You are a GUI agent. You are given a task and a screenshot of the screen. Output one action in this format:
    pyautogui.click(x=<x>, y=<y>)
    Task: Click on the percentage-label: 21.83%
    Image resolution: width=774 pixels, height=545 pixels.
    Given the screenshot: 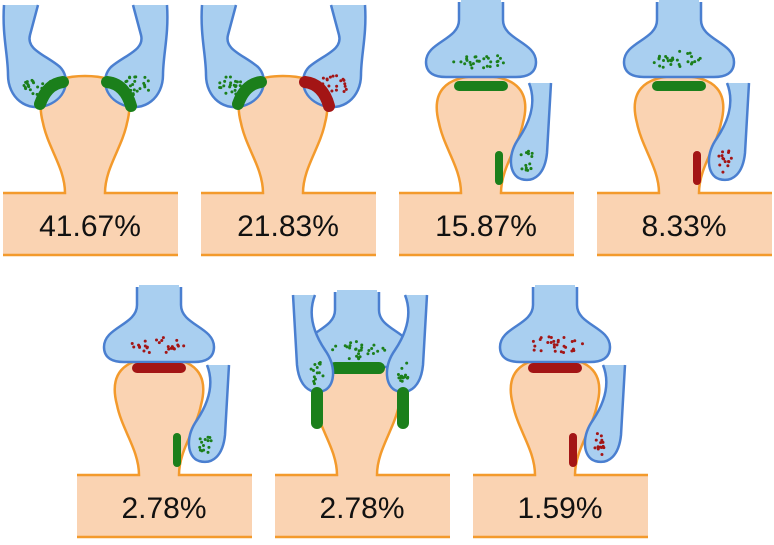 What is the action you would take?
    pyautogui.click(x=288, y=226)
    